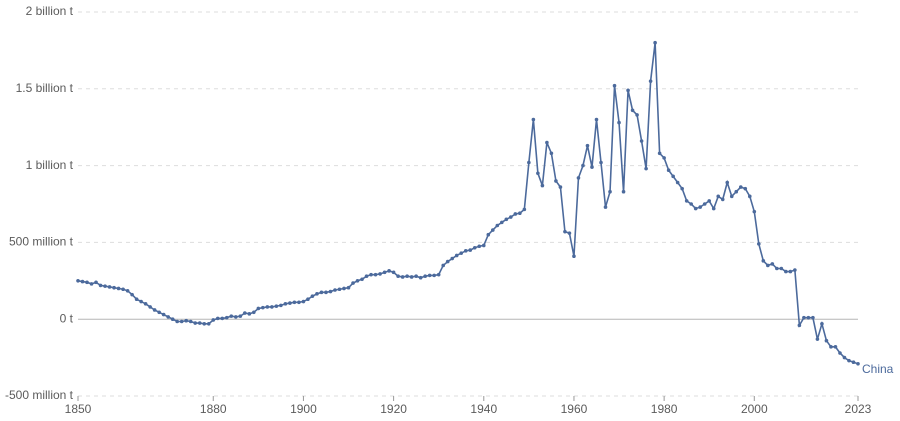 The height and width of the screenshot is (421, 900). I want to click on x-tick-label: 1900, so click(303, 409).